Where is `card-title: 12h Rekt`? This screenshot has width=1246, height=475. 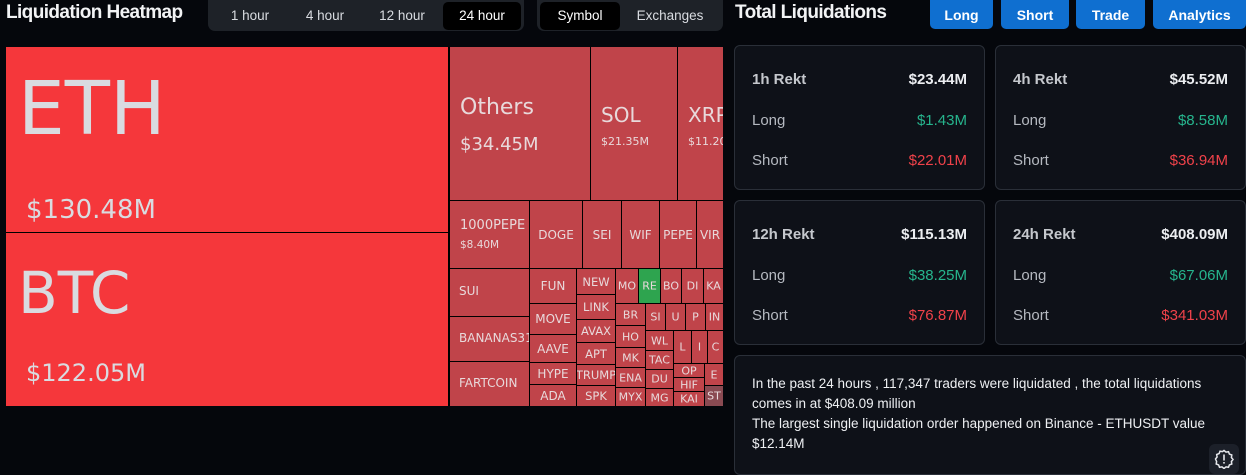
card-title: 12h Rekt is located at coordinates (783, 234).